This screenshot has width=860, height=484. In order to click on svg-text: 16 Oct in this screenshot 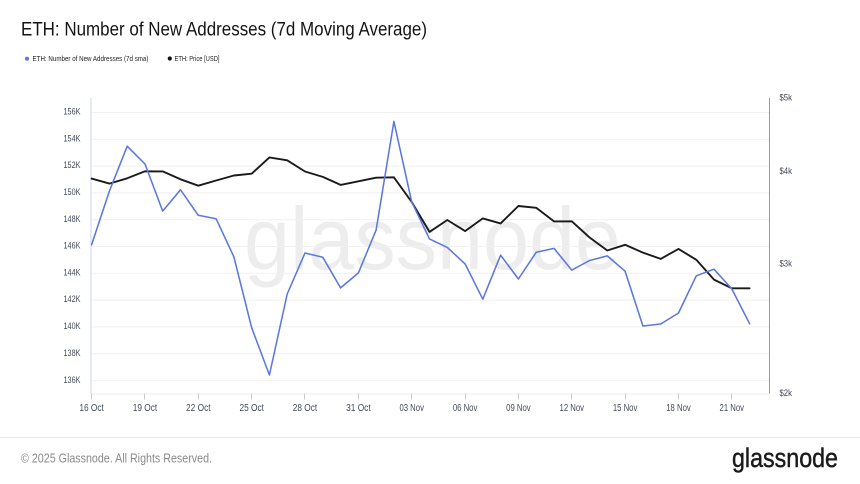, I will do `click(91, 408)`.